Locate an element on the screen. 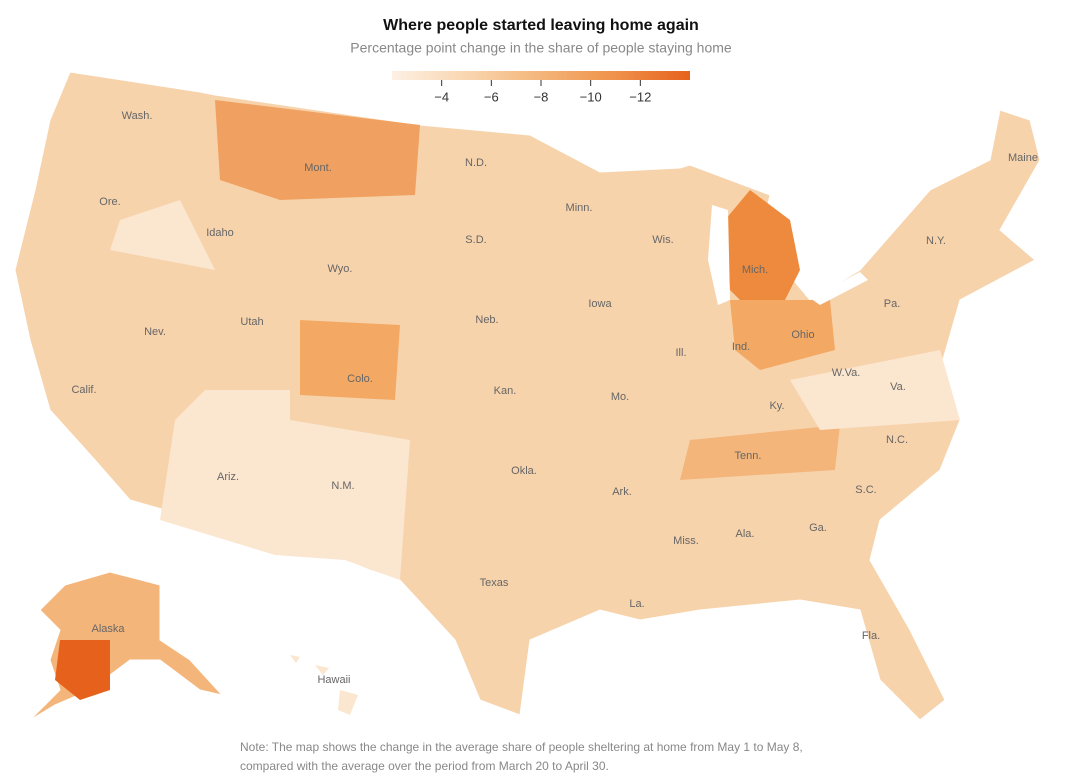  legend-tick-label: −12 is located at coordinates (640, 96).